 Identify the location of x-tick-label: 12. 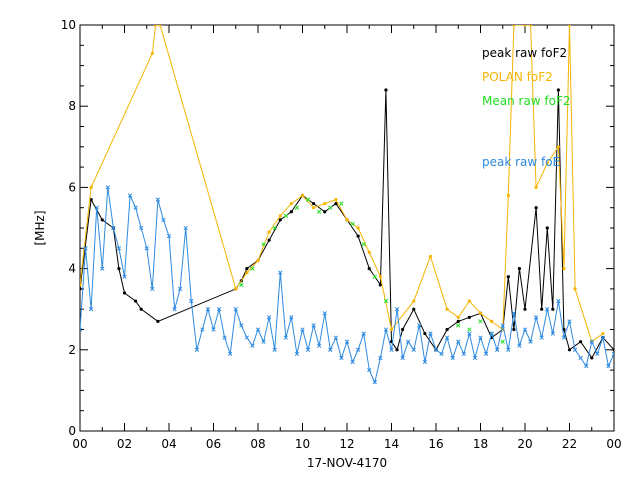
(346, 444).